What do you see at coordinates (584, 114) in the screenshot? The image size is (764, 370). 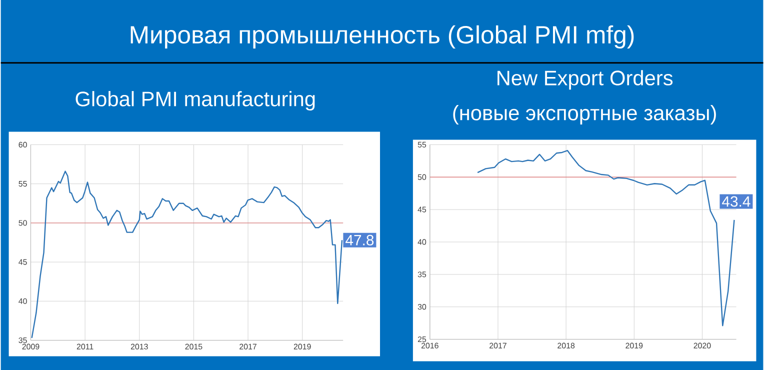 I see `chart-subtitle: (новые экспортные заказы)` at bounding box center [584, 114].